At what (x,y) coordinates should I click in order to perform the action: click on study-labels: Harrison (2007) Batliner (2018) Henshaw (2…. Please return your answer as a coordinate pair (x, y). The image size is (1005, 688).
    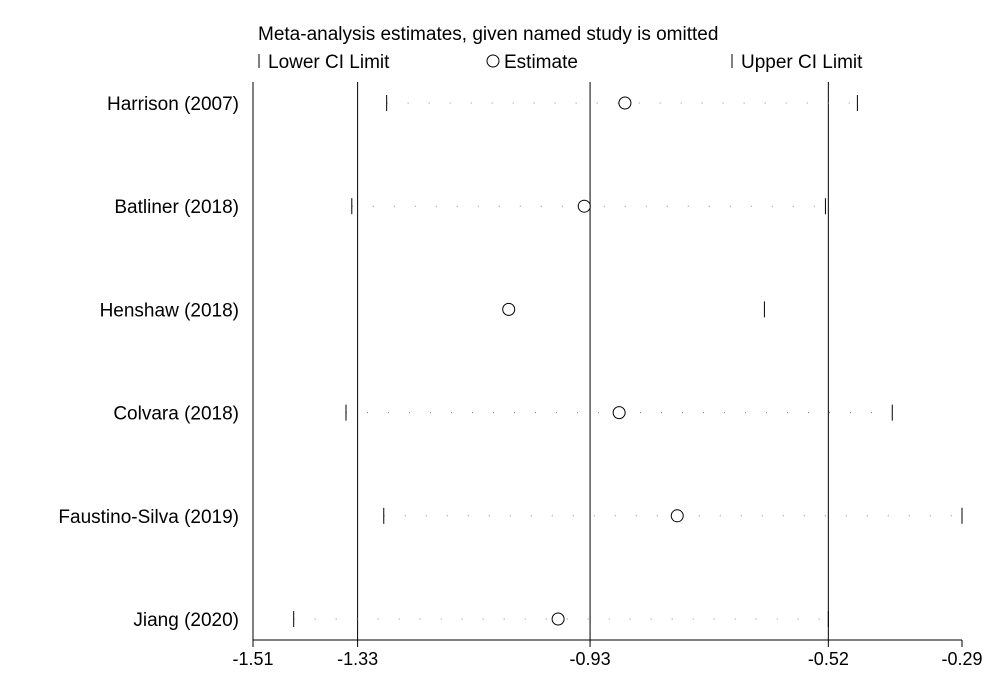
    Looking at the image, I should click on (148, 362).